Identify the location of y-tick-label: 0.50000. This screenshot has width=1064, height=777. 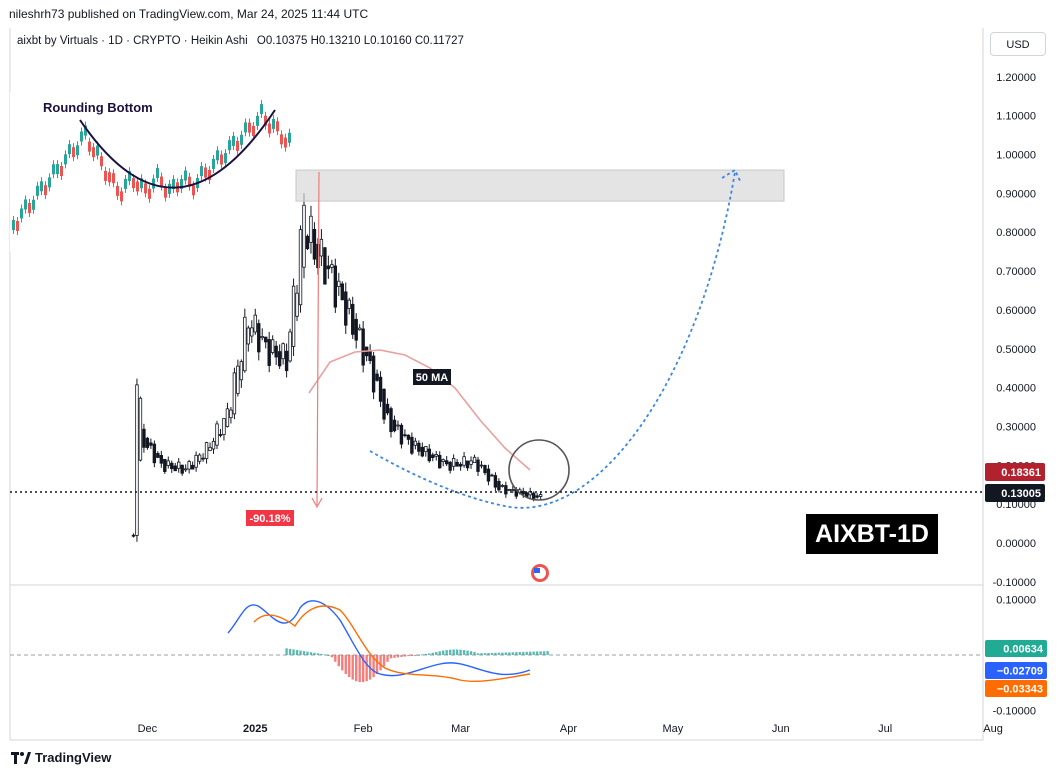
(1016, 350).